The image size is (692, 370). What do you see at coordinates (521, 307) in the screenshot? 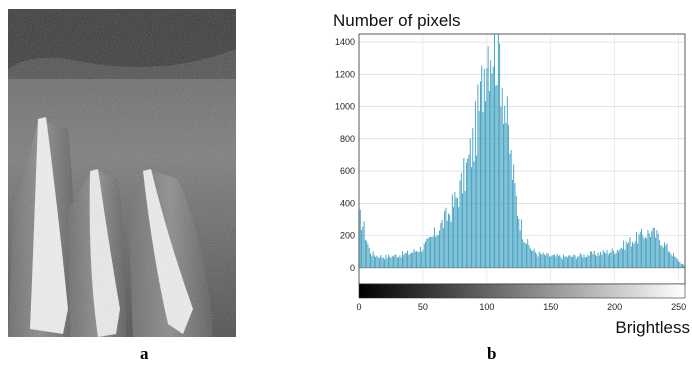
I see `x-tick-labels: 0 50 100 150 200 250` at bounding box center [521, 307].